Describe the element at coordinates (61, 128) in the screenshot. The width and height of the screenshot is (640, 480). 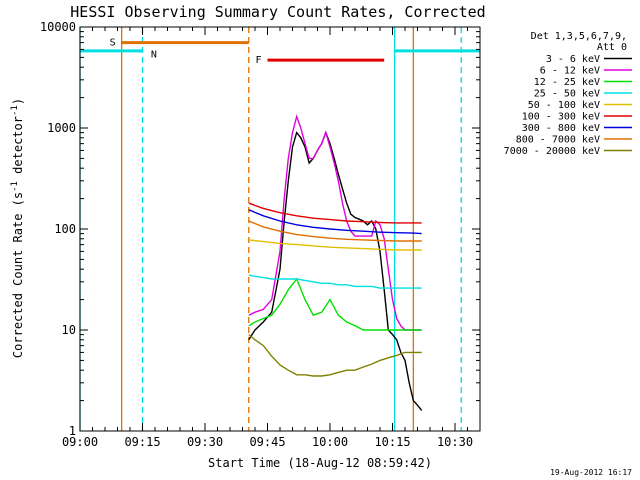
I see `y-tick-label-3: 1000` at that location.